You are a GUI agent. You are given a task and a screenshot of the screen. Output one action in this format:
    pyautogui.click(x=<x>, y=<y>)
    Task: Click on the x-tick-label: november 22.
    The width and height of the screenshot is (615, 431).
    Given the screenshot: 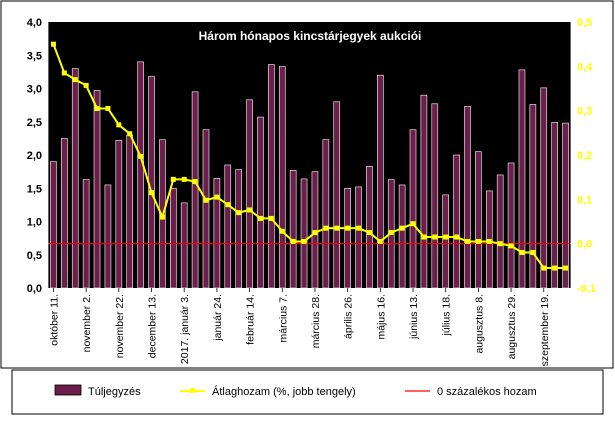 What is the action you would take?
    pyautogui.click(x=120, y=326)
    